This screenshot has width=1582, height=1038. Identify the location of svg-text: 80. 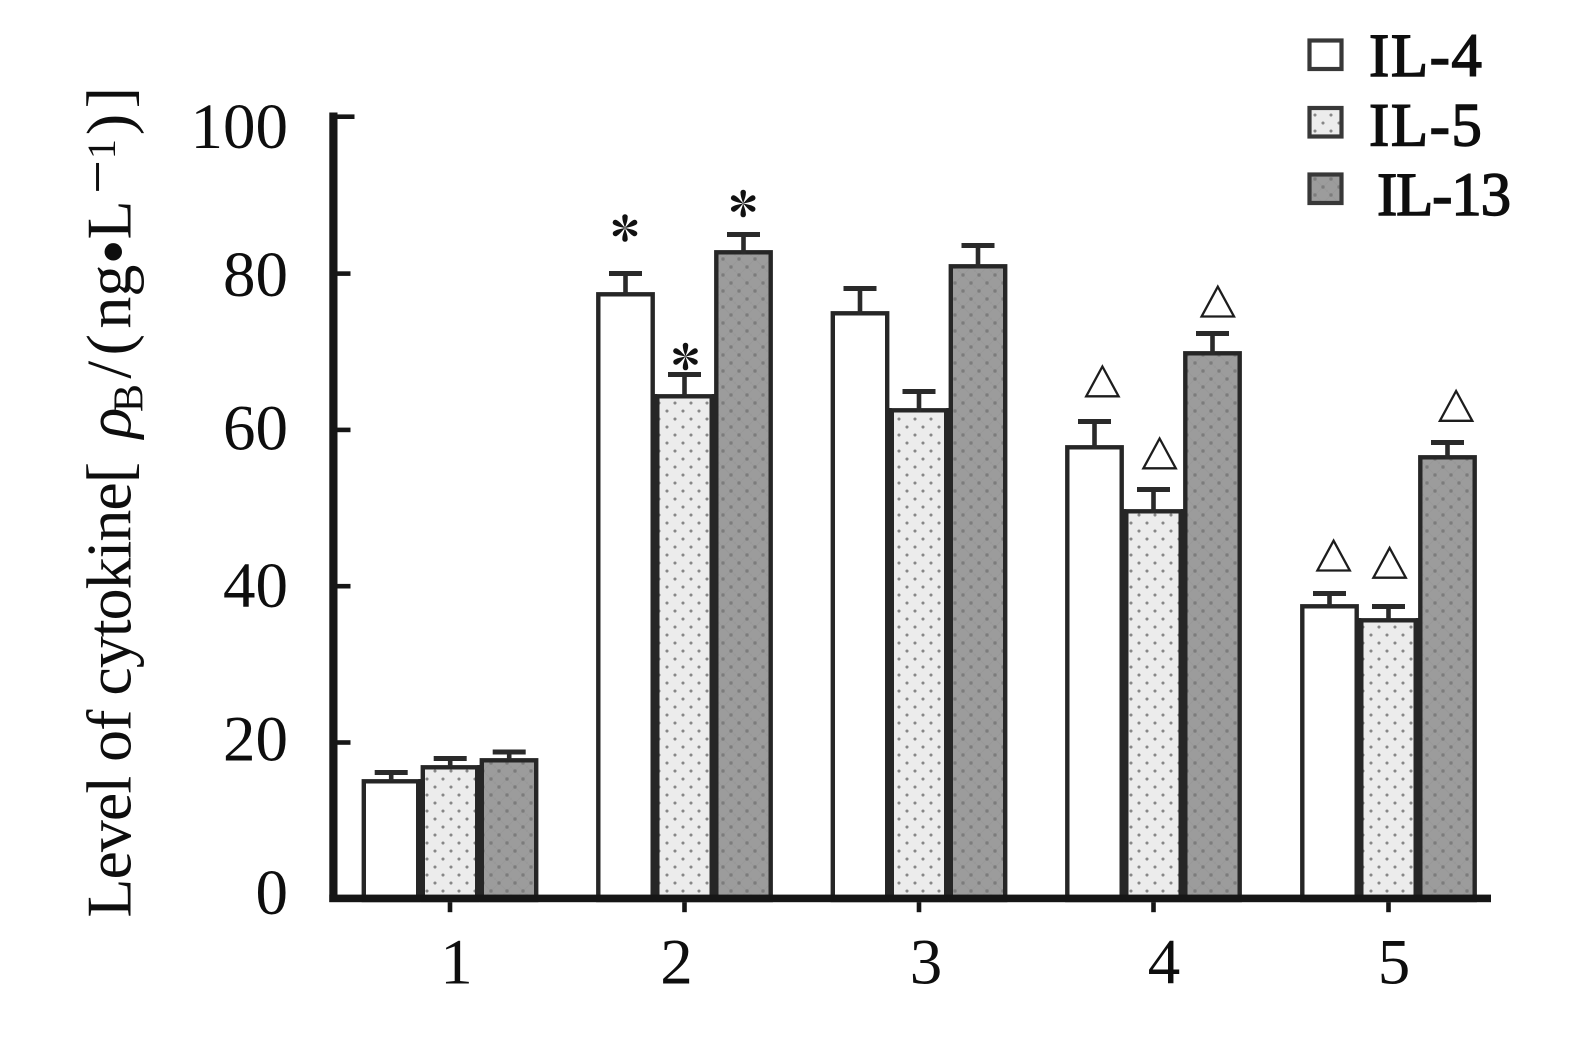
(255, 275).